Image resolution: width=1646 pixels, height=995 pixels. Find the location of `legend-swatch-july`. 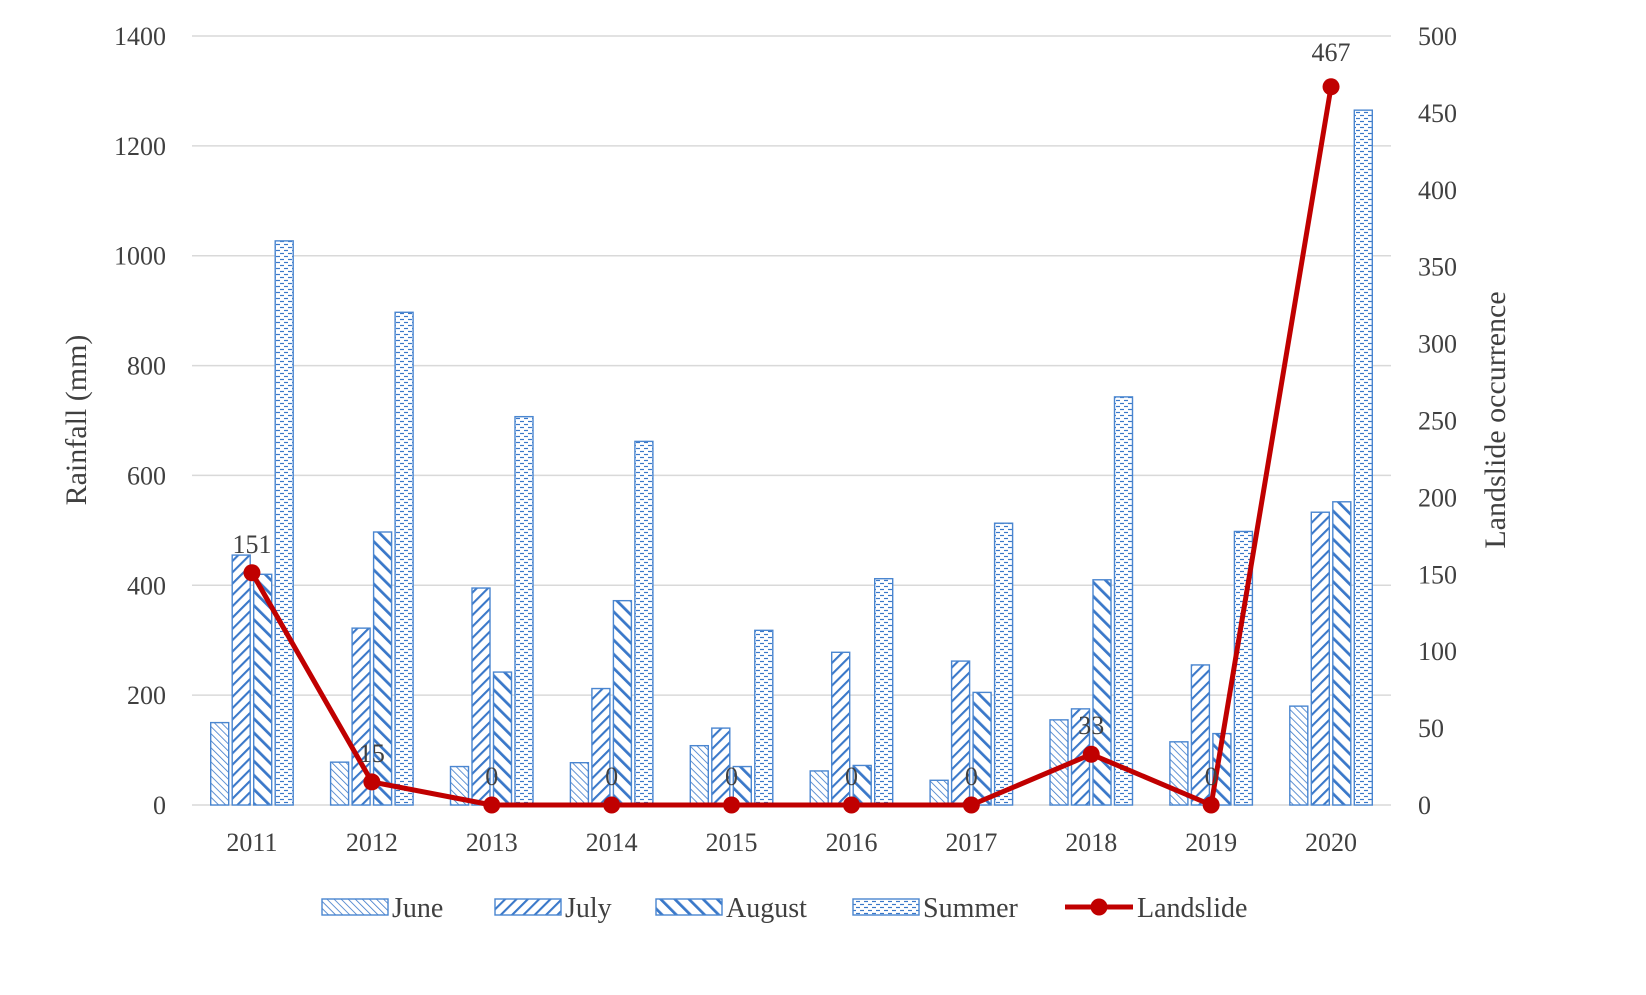

legend-swatch-july is located at coordinates (528, 907).